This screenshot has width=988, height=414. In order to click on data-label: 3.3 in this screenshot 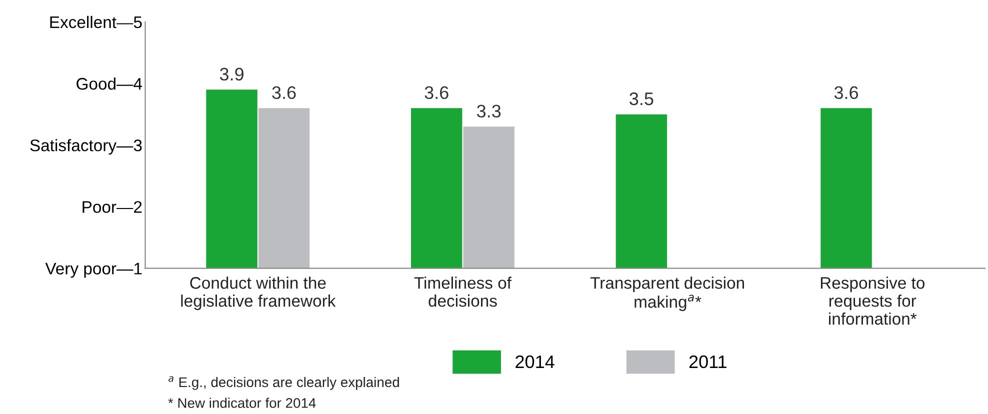, I will do `click(488, 111)`.